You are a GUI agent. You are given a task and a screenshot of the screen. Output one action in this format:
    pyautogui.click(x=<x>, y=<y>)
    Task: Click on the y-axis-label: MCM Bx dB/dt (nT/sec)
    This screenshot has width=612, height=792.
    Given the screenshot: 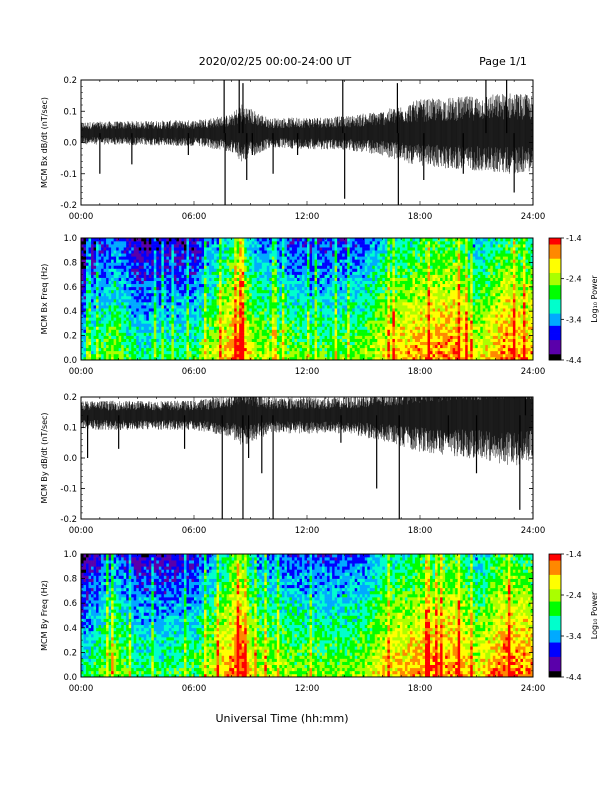 What is the action you would take?
    pyautogui.click(x=44, y=142)
    